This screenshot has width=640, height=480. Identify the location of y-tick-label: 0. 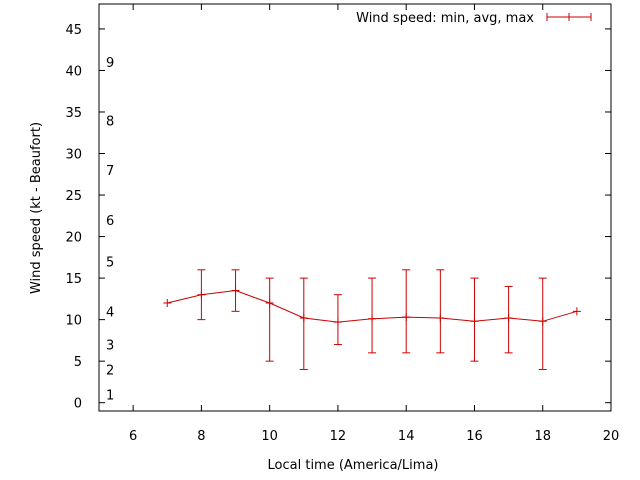
(78, 404).